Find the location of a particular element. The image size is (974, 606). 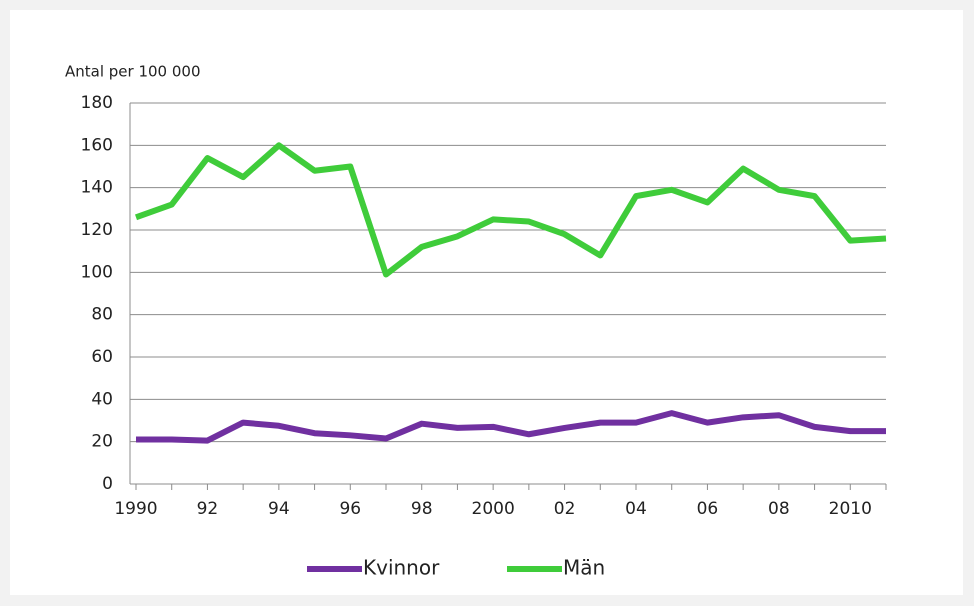

series-line is located at coordinates (511, 427).